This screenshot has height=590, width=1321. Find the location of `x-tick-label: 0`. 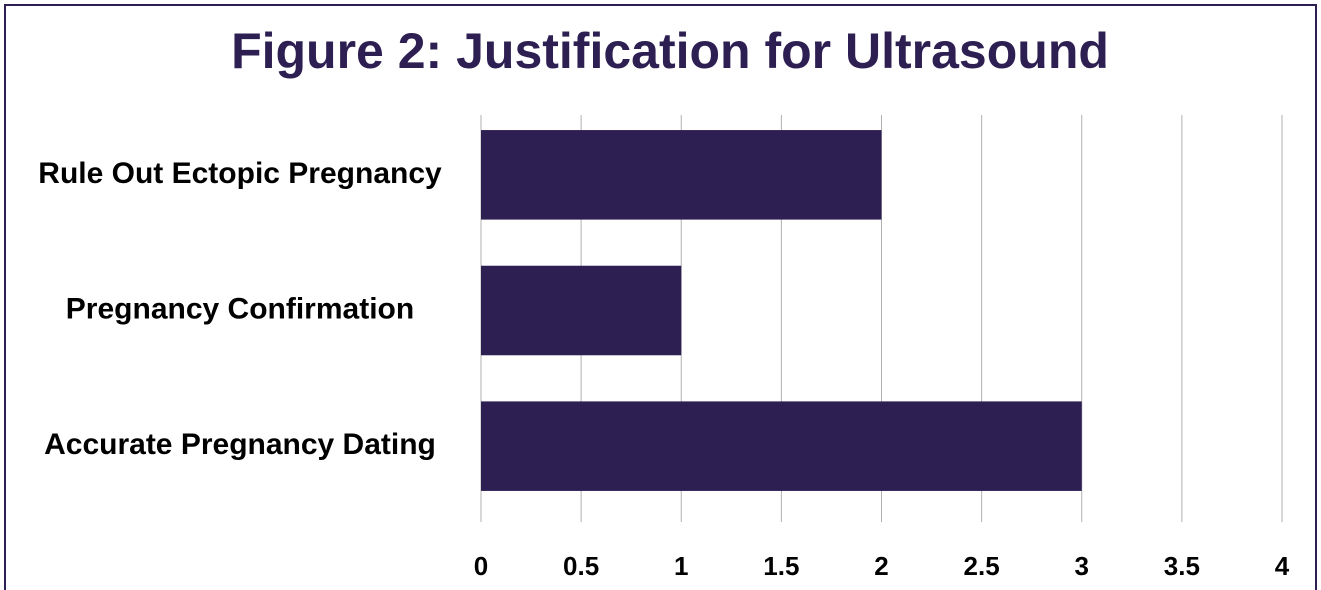

x-tick-label: 0 is located at coordinates (481, 566).